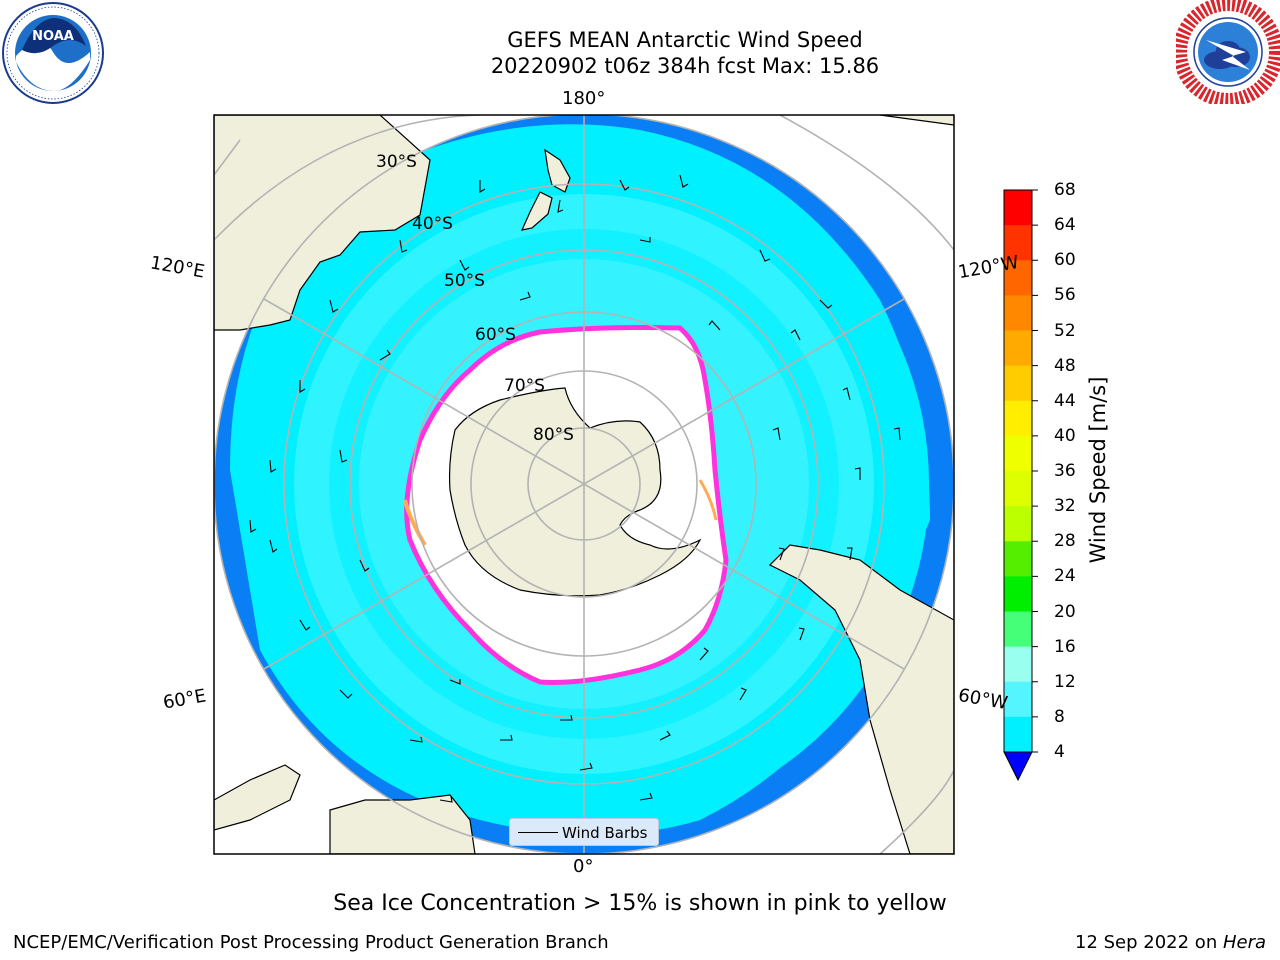  What do you see at coordinates (1065, 576) in the screenshot?
I see `colorbar-tick-label: 24` at bounding box center [1065, 576].